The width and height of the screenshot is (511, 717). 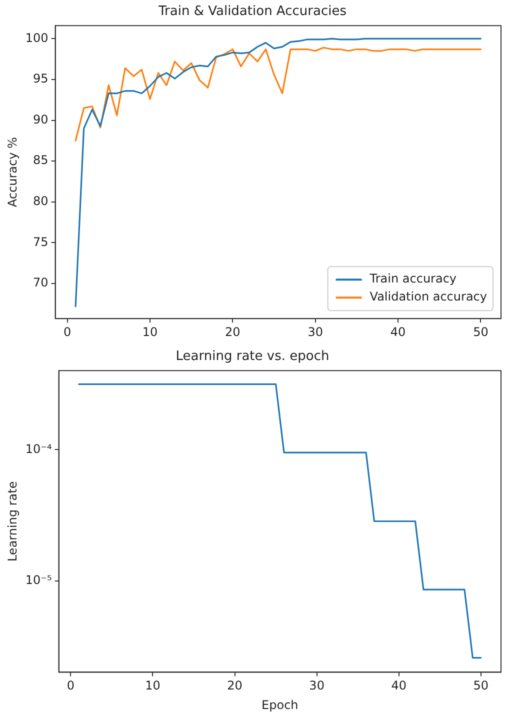 I want to click on y-tick-label: 10⁻⁴, so click(x=38, y=449).